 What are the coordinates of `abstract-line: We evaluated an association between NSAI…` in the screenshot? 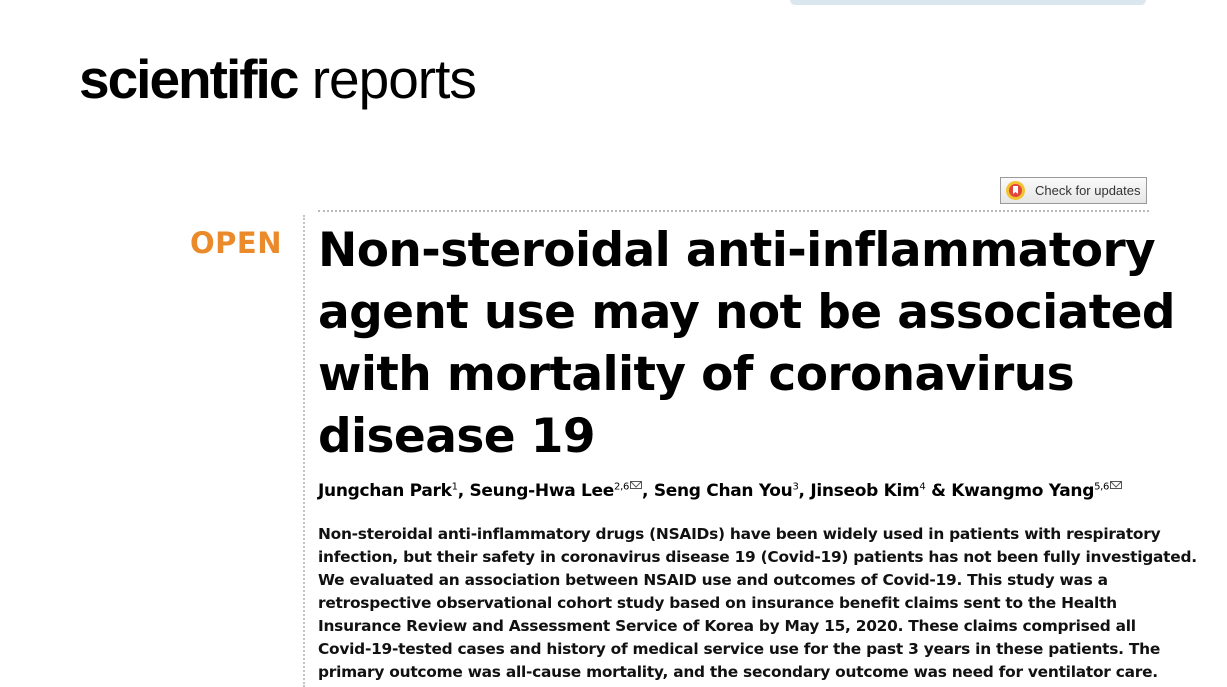 It's located at (713, 580).